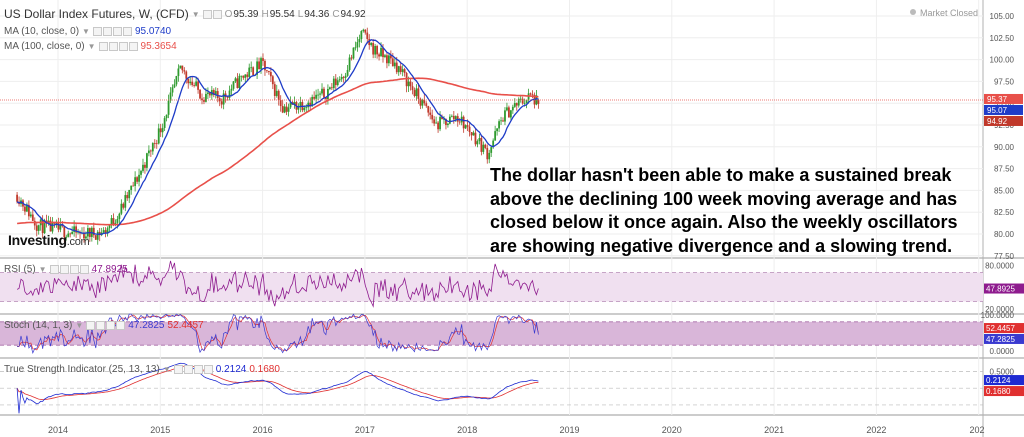 This screenshot has width=1024, height=437. I want to click on tsi-label: True Strength Indicator (25, 13, 13), so click(82, 369).